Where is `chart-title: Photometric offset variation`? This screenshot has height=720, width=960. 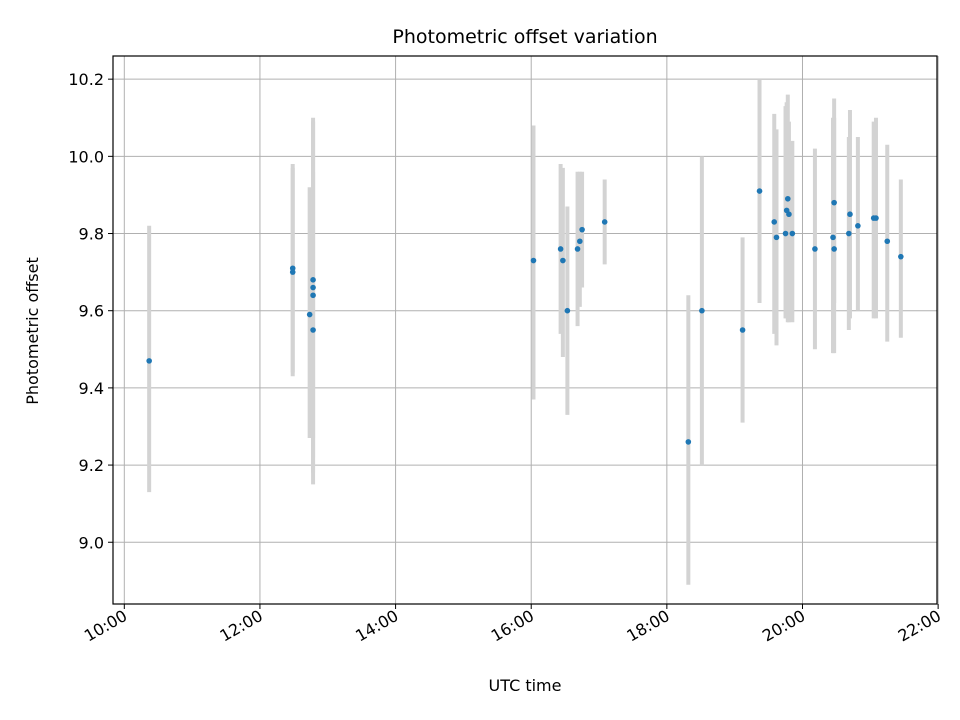 chart-title: Photometric offset variation is located at coordinates (524, 37).